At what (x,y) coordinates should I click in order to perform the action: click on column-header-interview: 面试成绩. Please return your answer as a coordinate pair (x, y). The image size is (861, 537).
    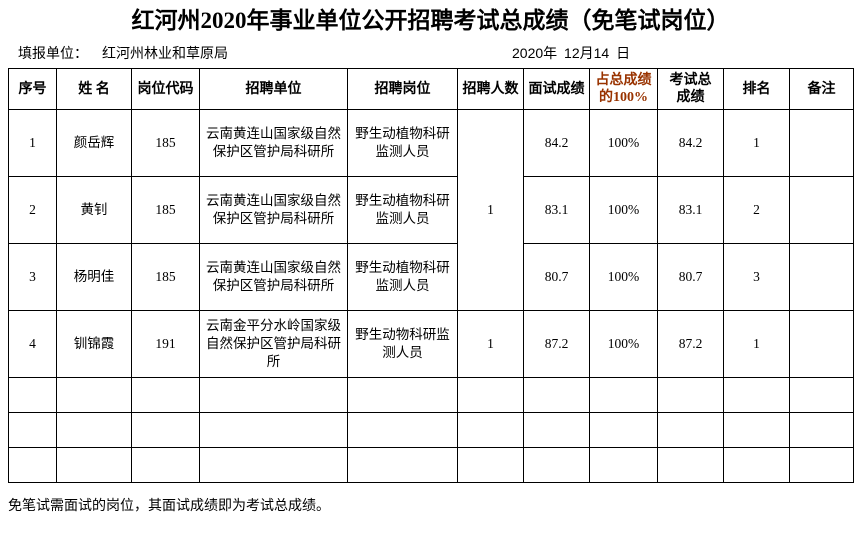
    Looking at the image, I should click on (556, 89).